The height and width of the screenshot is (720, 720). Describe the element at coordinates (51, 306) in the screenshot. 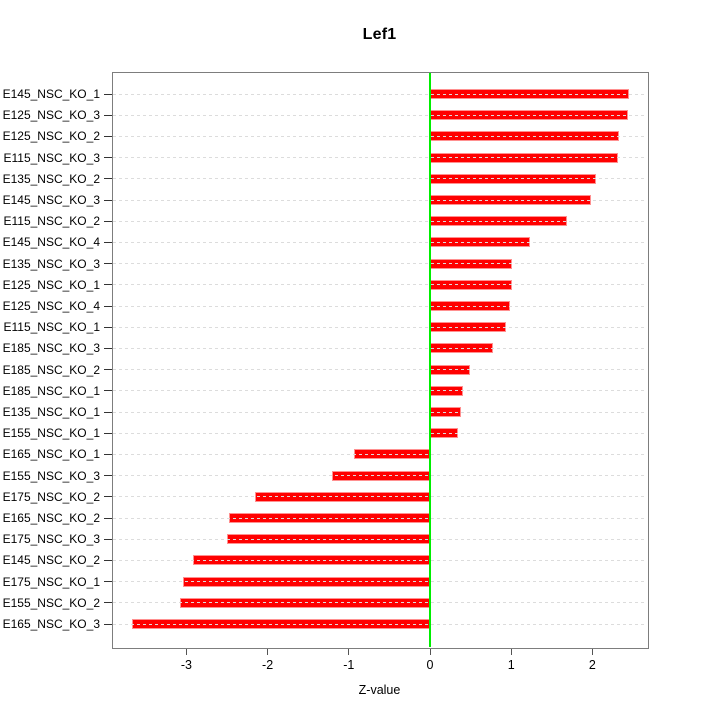

I see `y-axis-label: E125_NSC_KO_4` at that location.